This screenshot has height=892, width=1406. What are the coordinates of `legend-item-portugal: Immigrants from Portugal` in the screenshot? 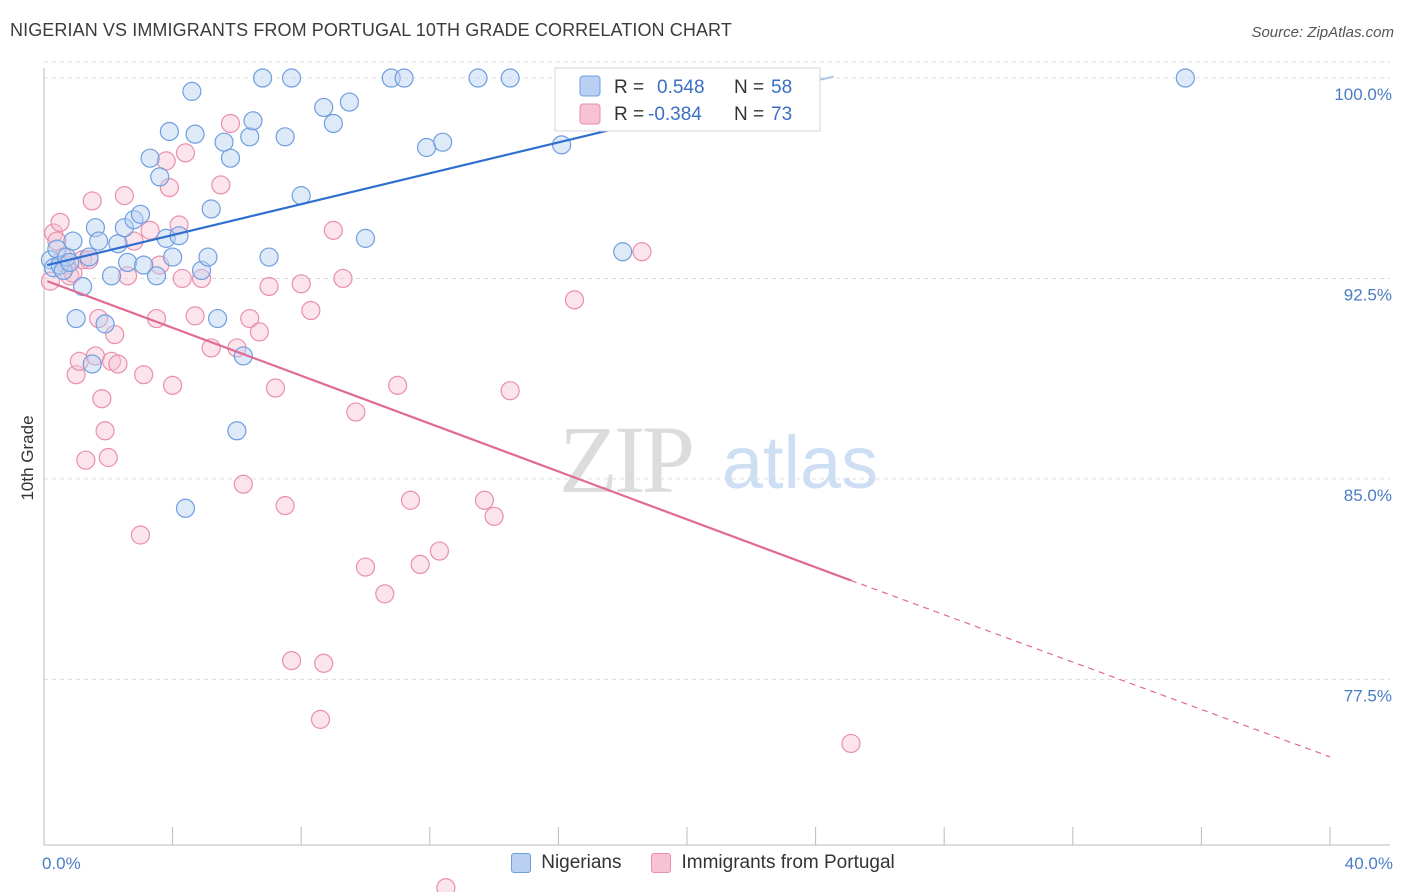 It's located at (773, 863).